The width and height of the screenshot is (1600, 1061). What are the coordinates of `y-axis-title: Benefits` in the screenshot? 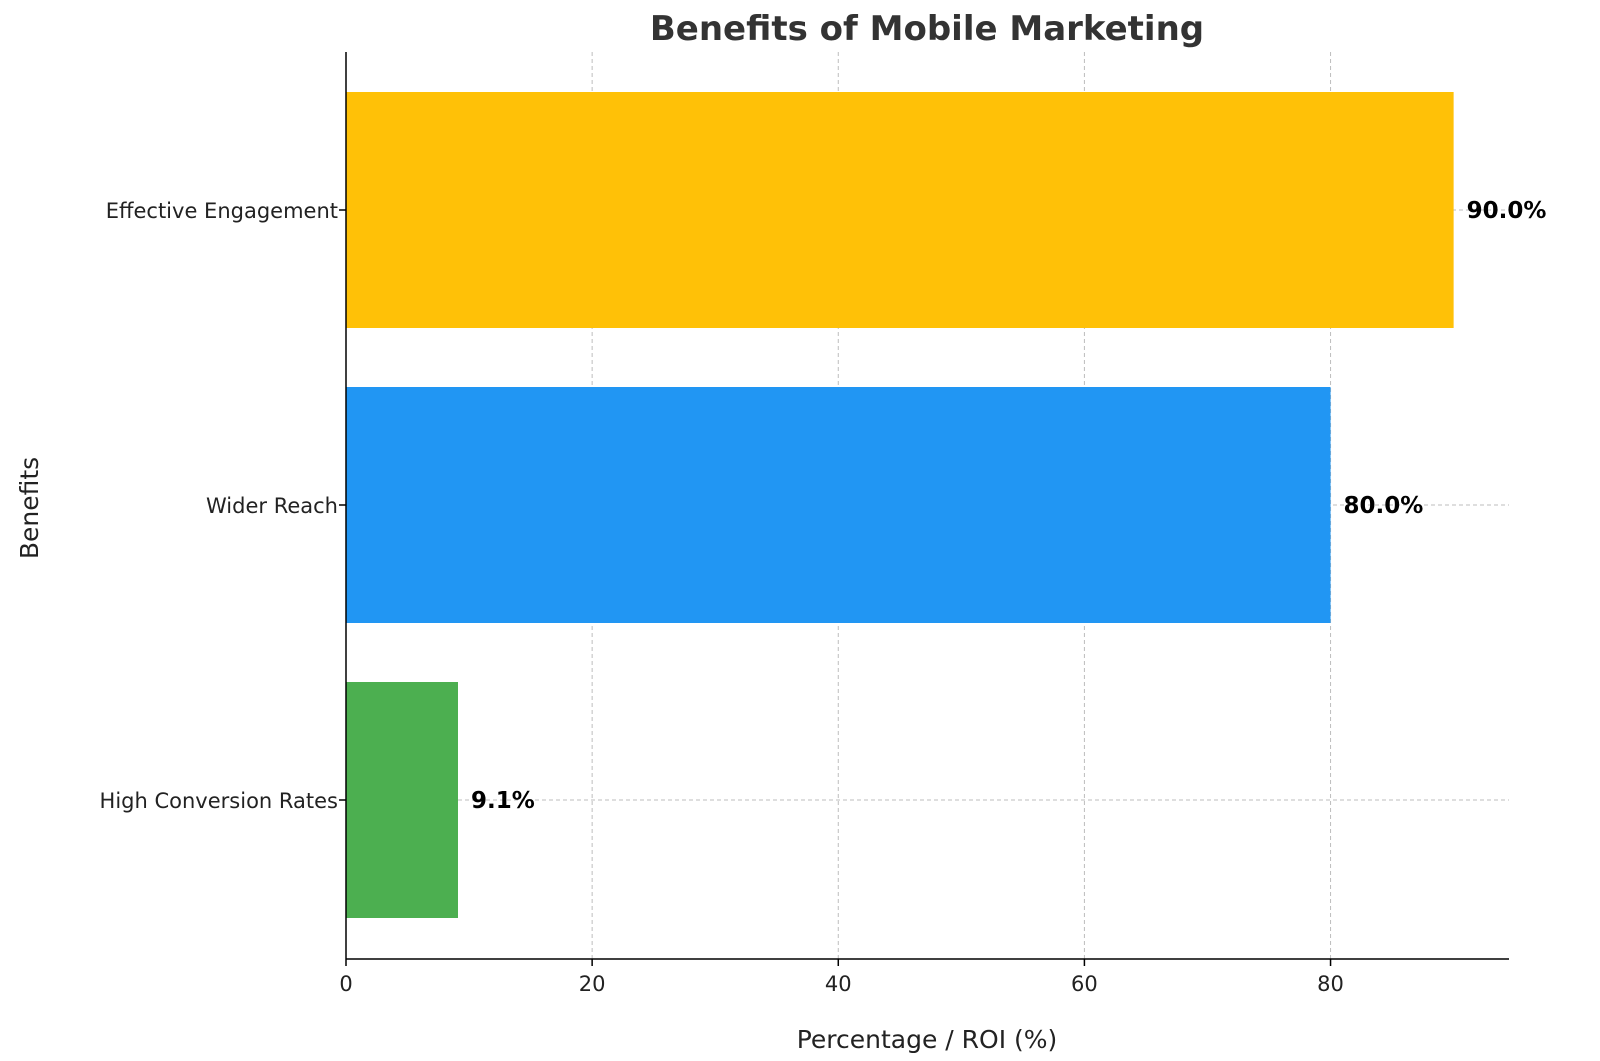 It's located at (29, 508).